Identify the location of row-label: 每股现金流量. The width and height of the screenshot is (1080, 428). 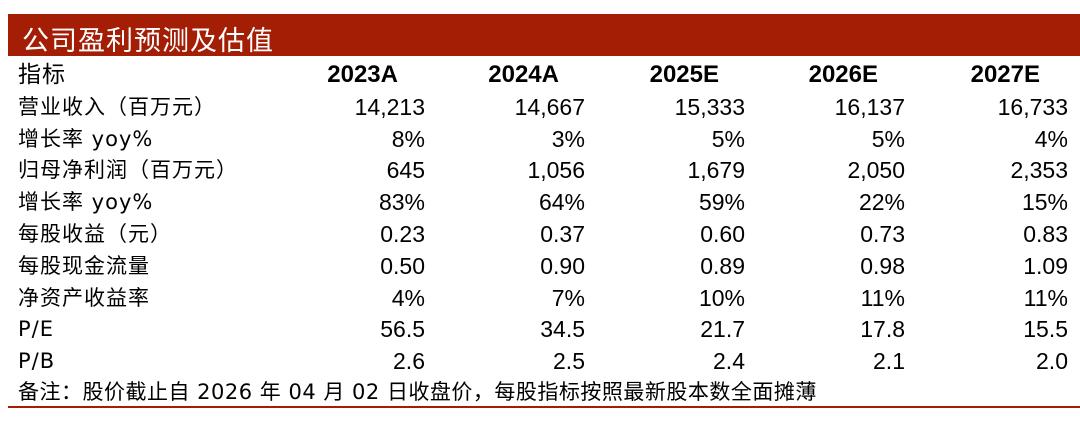
(84, 265).